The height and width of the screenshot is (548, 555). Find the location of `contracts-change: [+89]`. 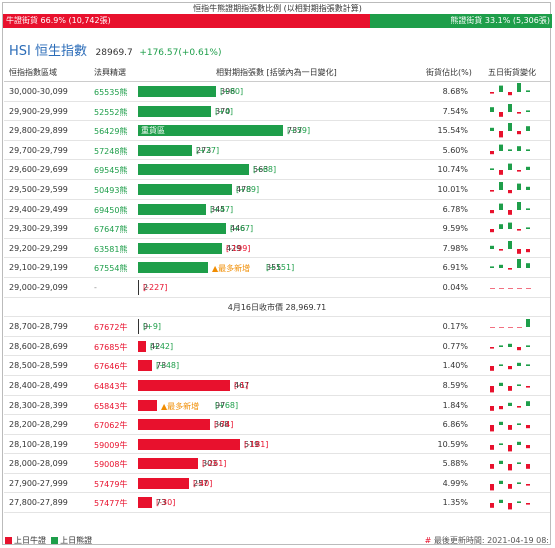

contracts-change: [+89] is located at coordinates (248, 189).